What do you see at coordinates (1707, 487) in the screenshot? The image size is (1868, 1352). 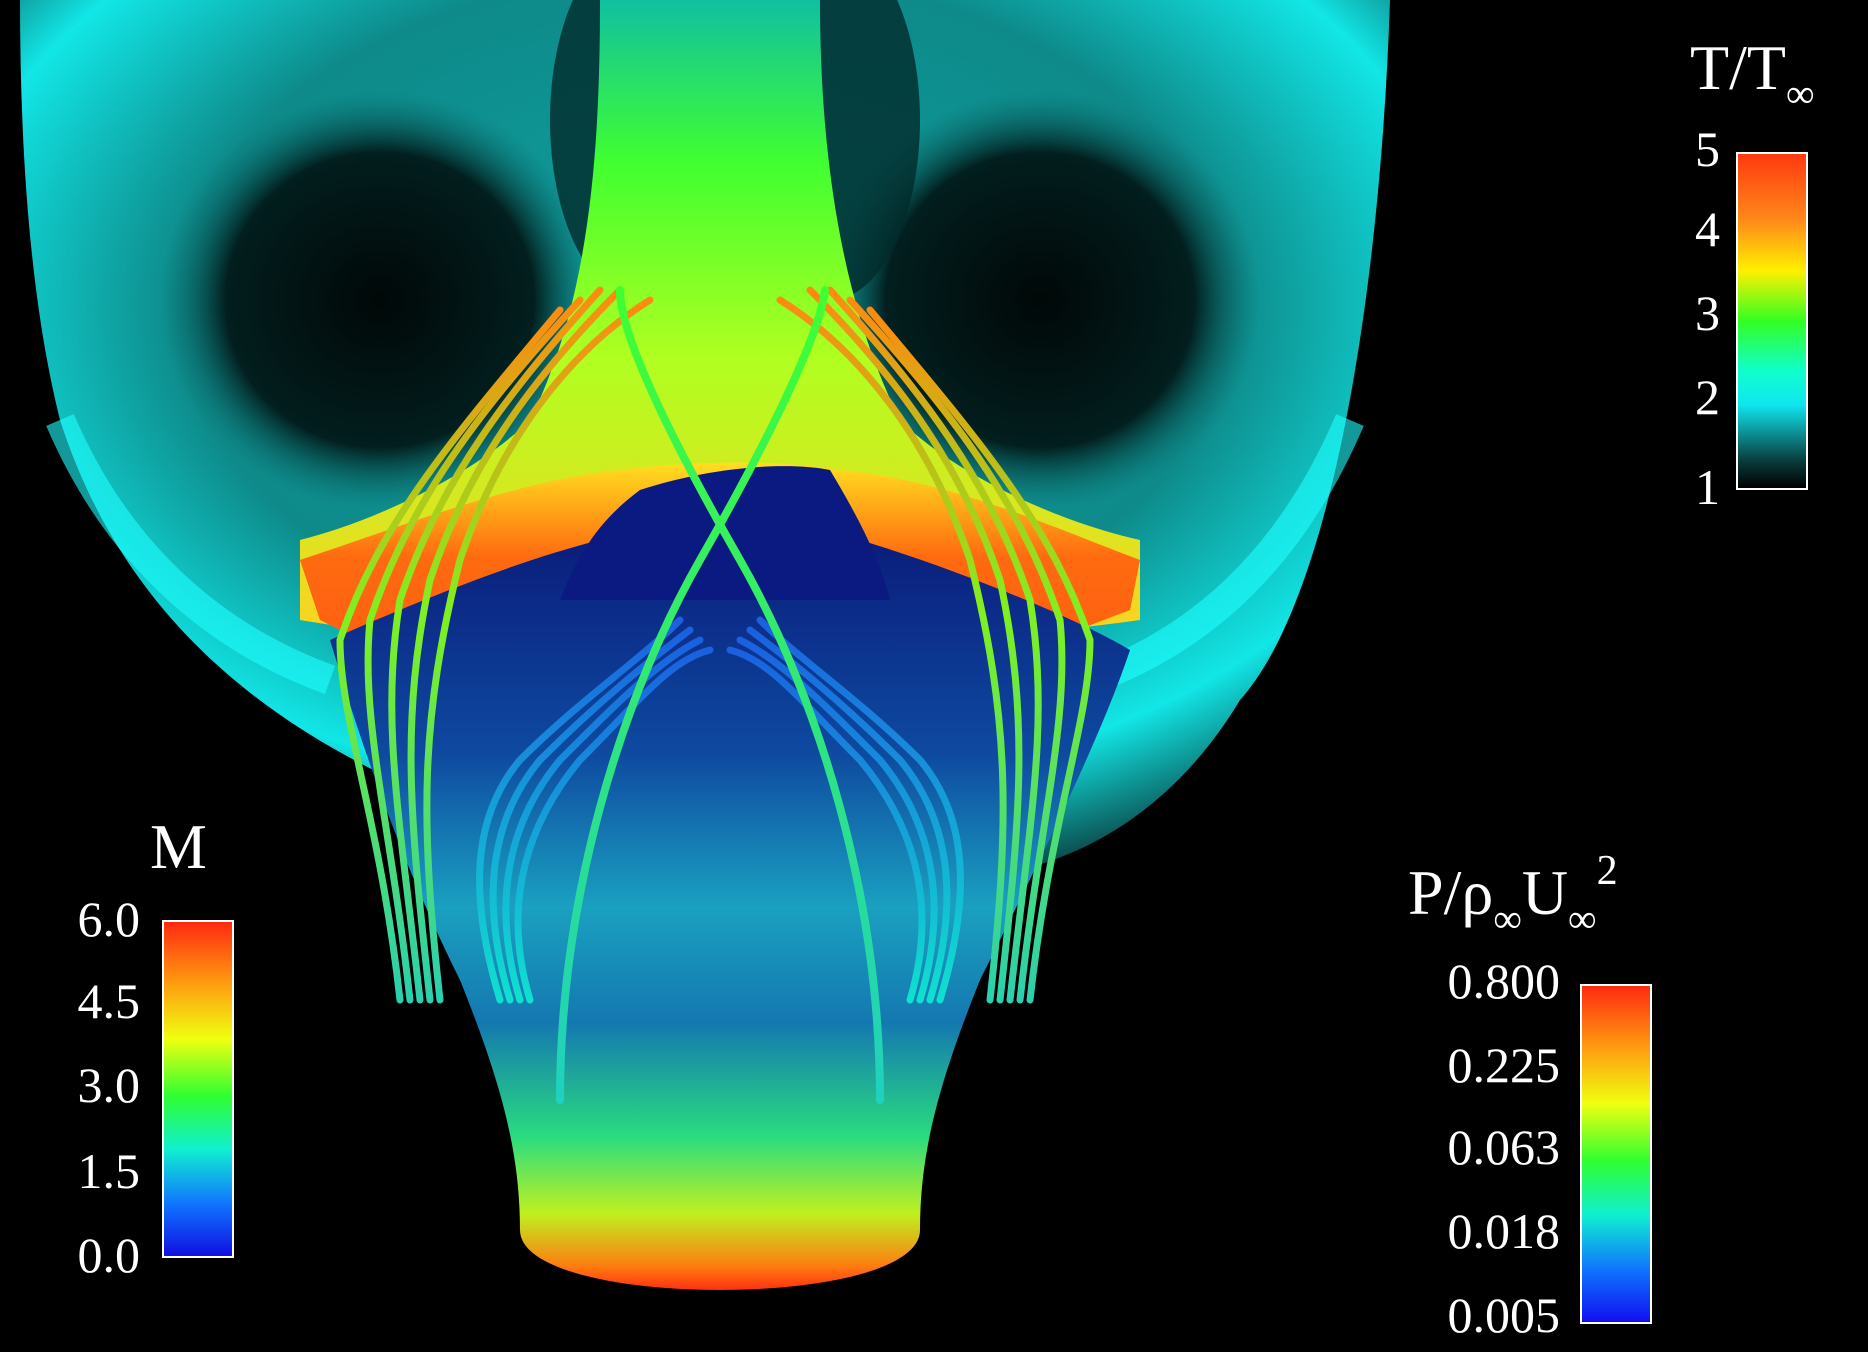 I see `temperature-tick: 1` at bounding box center [1707, 487].